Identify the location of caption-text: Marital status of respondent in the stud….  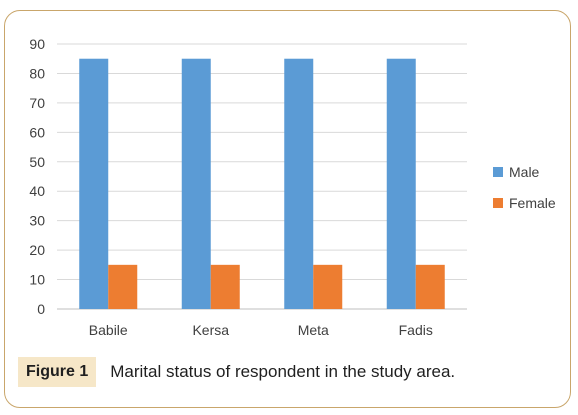
(283, 371).